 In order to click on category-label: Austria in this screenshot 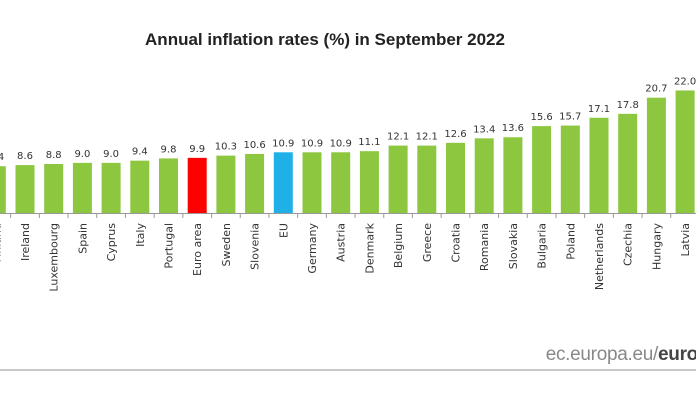, I will do `click(341, 242)`.